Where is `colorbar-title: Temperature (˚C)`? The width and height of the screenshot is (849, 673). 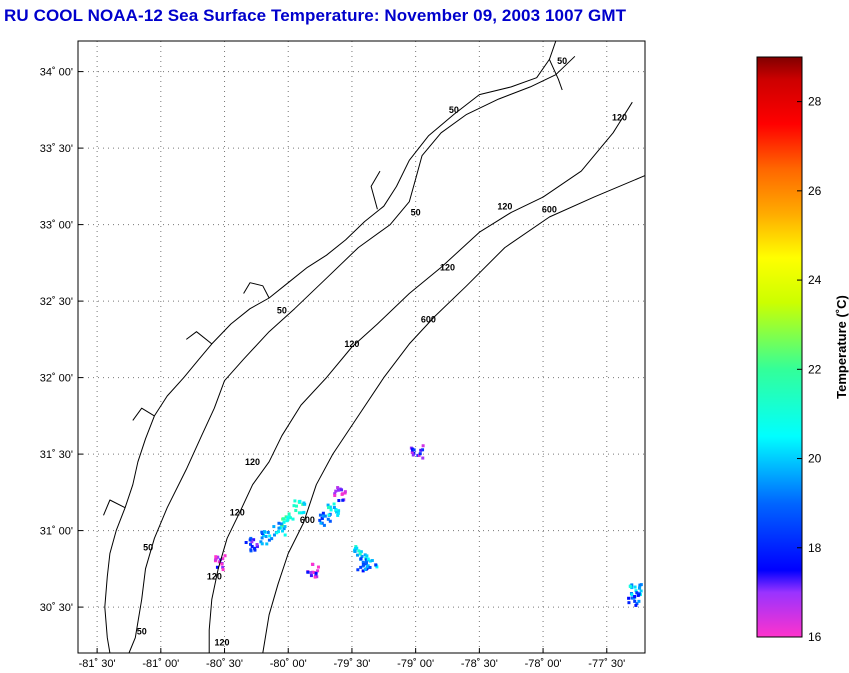 colorbar-title: Temperature (˚C) is located at coordinates (841, 347).